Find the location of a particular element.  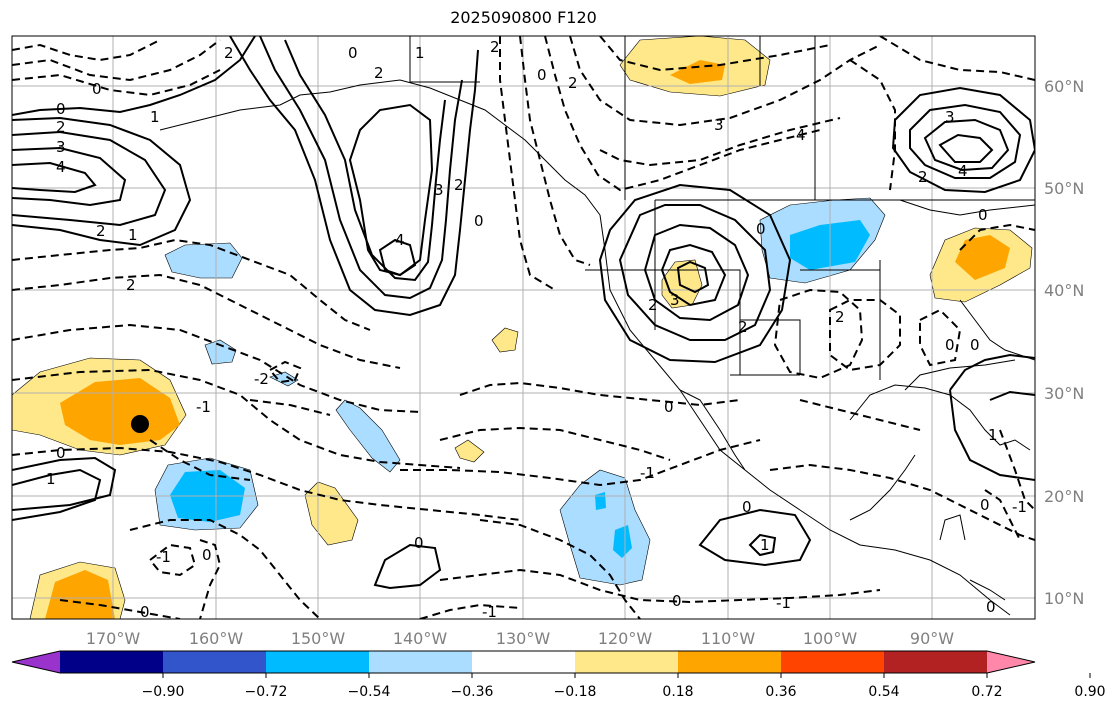

colorbar-extend-low is located at coordinates (36, 662).